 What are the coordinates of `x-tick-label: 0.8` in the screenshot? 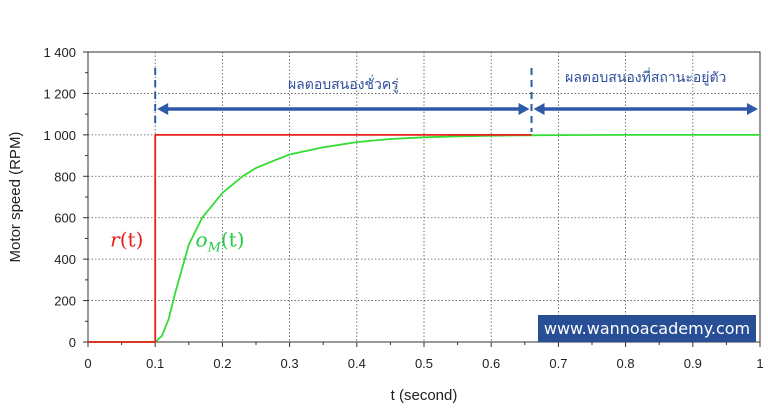 It's located at (626, 363).